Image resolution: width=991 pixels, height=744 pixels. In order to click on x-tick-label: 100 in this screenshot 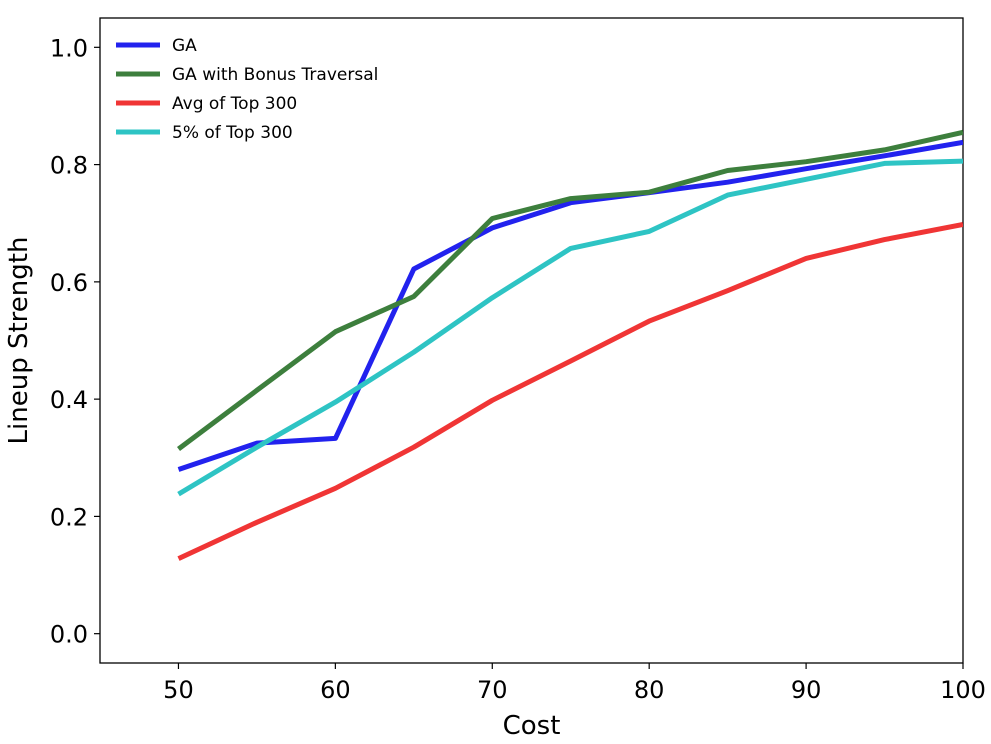, I will do `click(963, 690)`.